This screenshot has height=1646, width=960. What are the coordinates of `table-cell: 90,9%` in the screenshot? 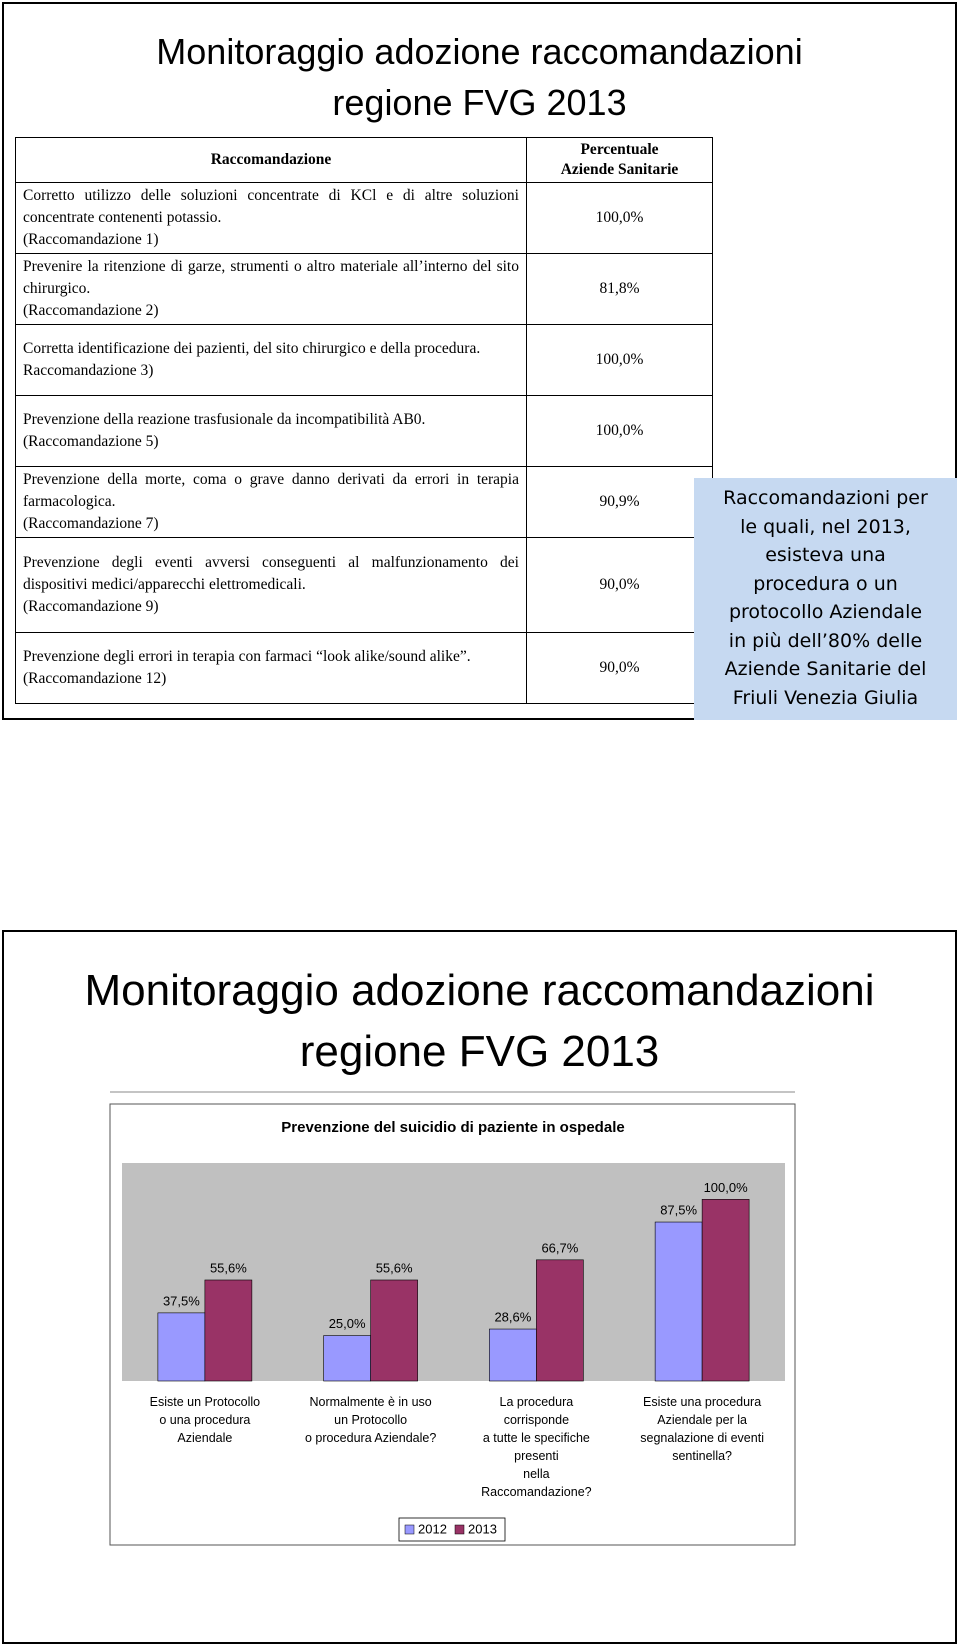 It's located at (619, 502).